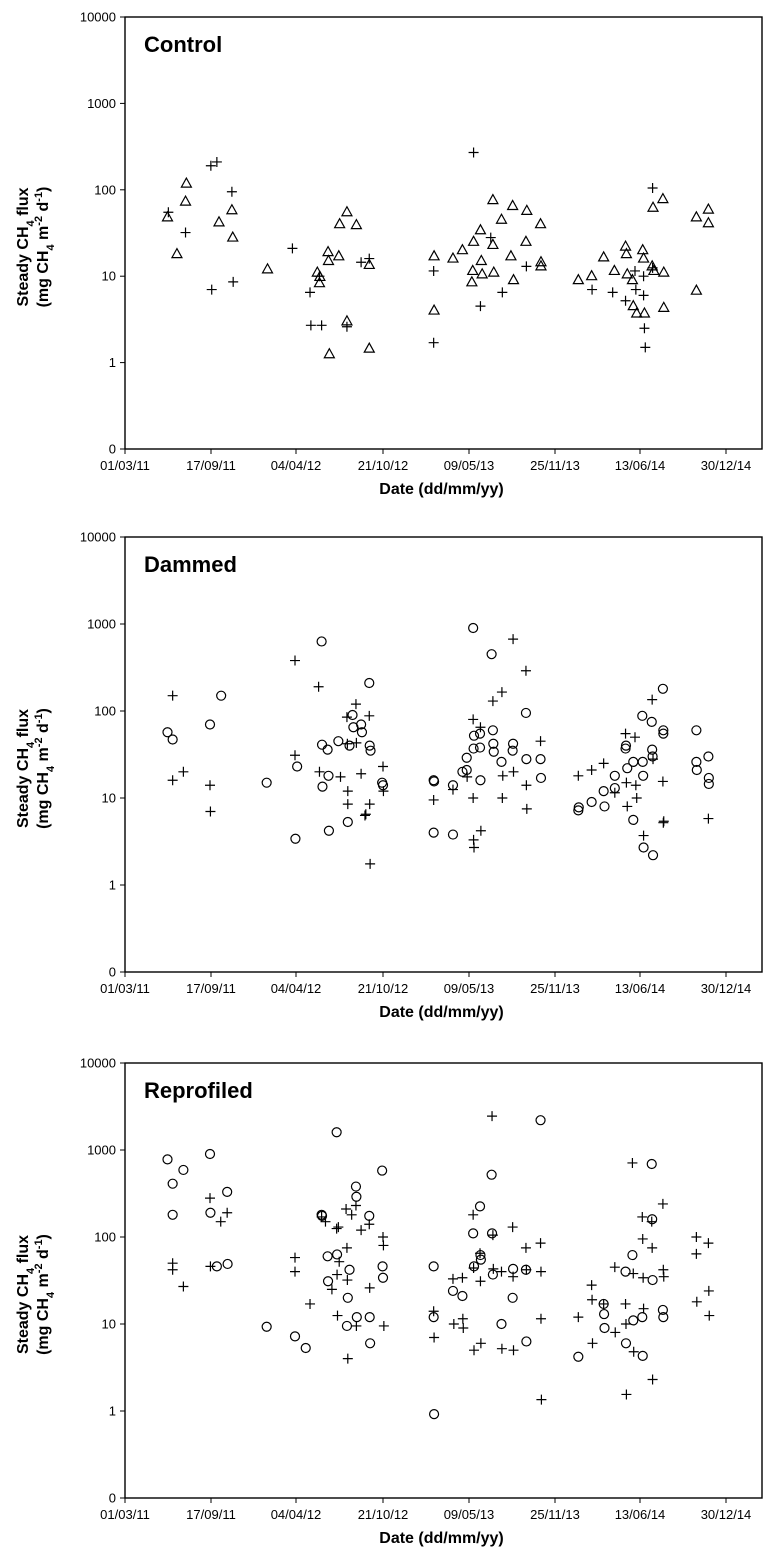 The image size is (775, 1556). I want to click on series-plus, so click(440, 751).